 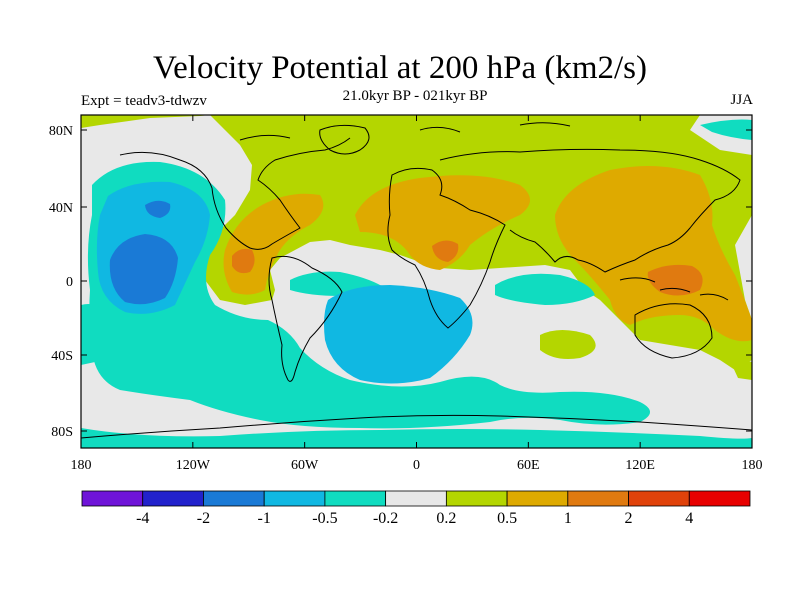 What do you see at coordinates (568, 344) in the screenshot?
I see `positive-region-indian-small` at bounding box center [568, 344].